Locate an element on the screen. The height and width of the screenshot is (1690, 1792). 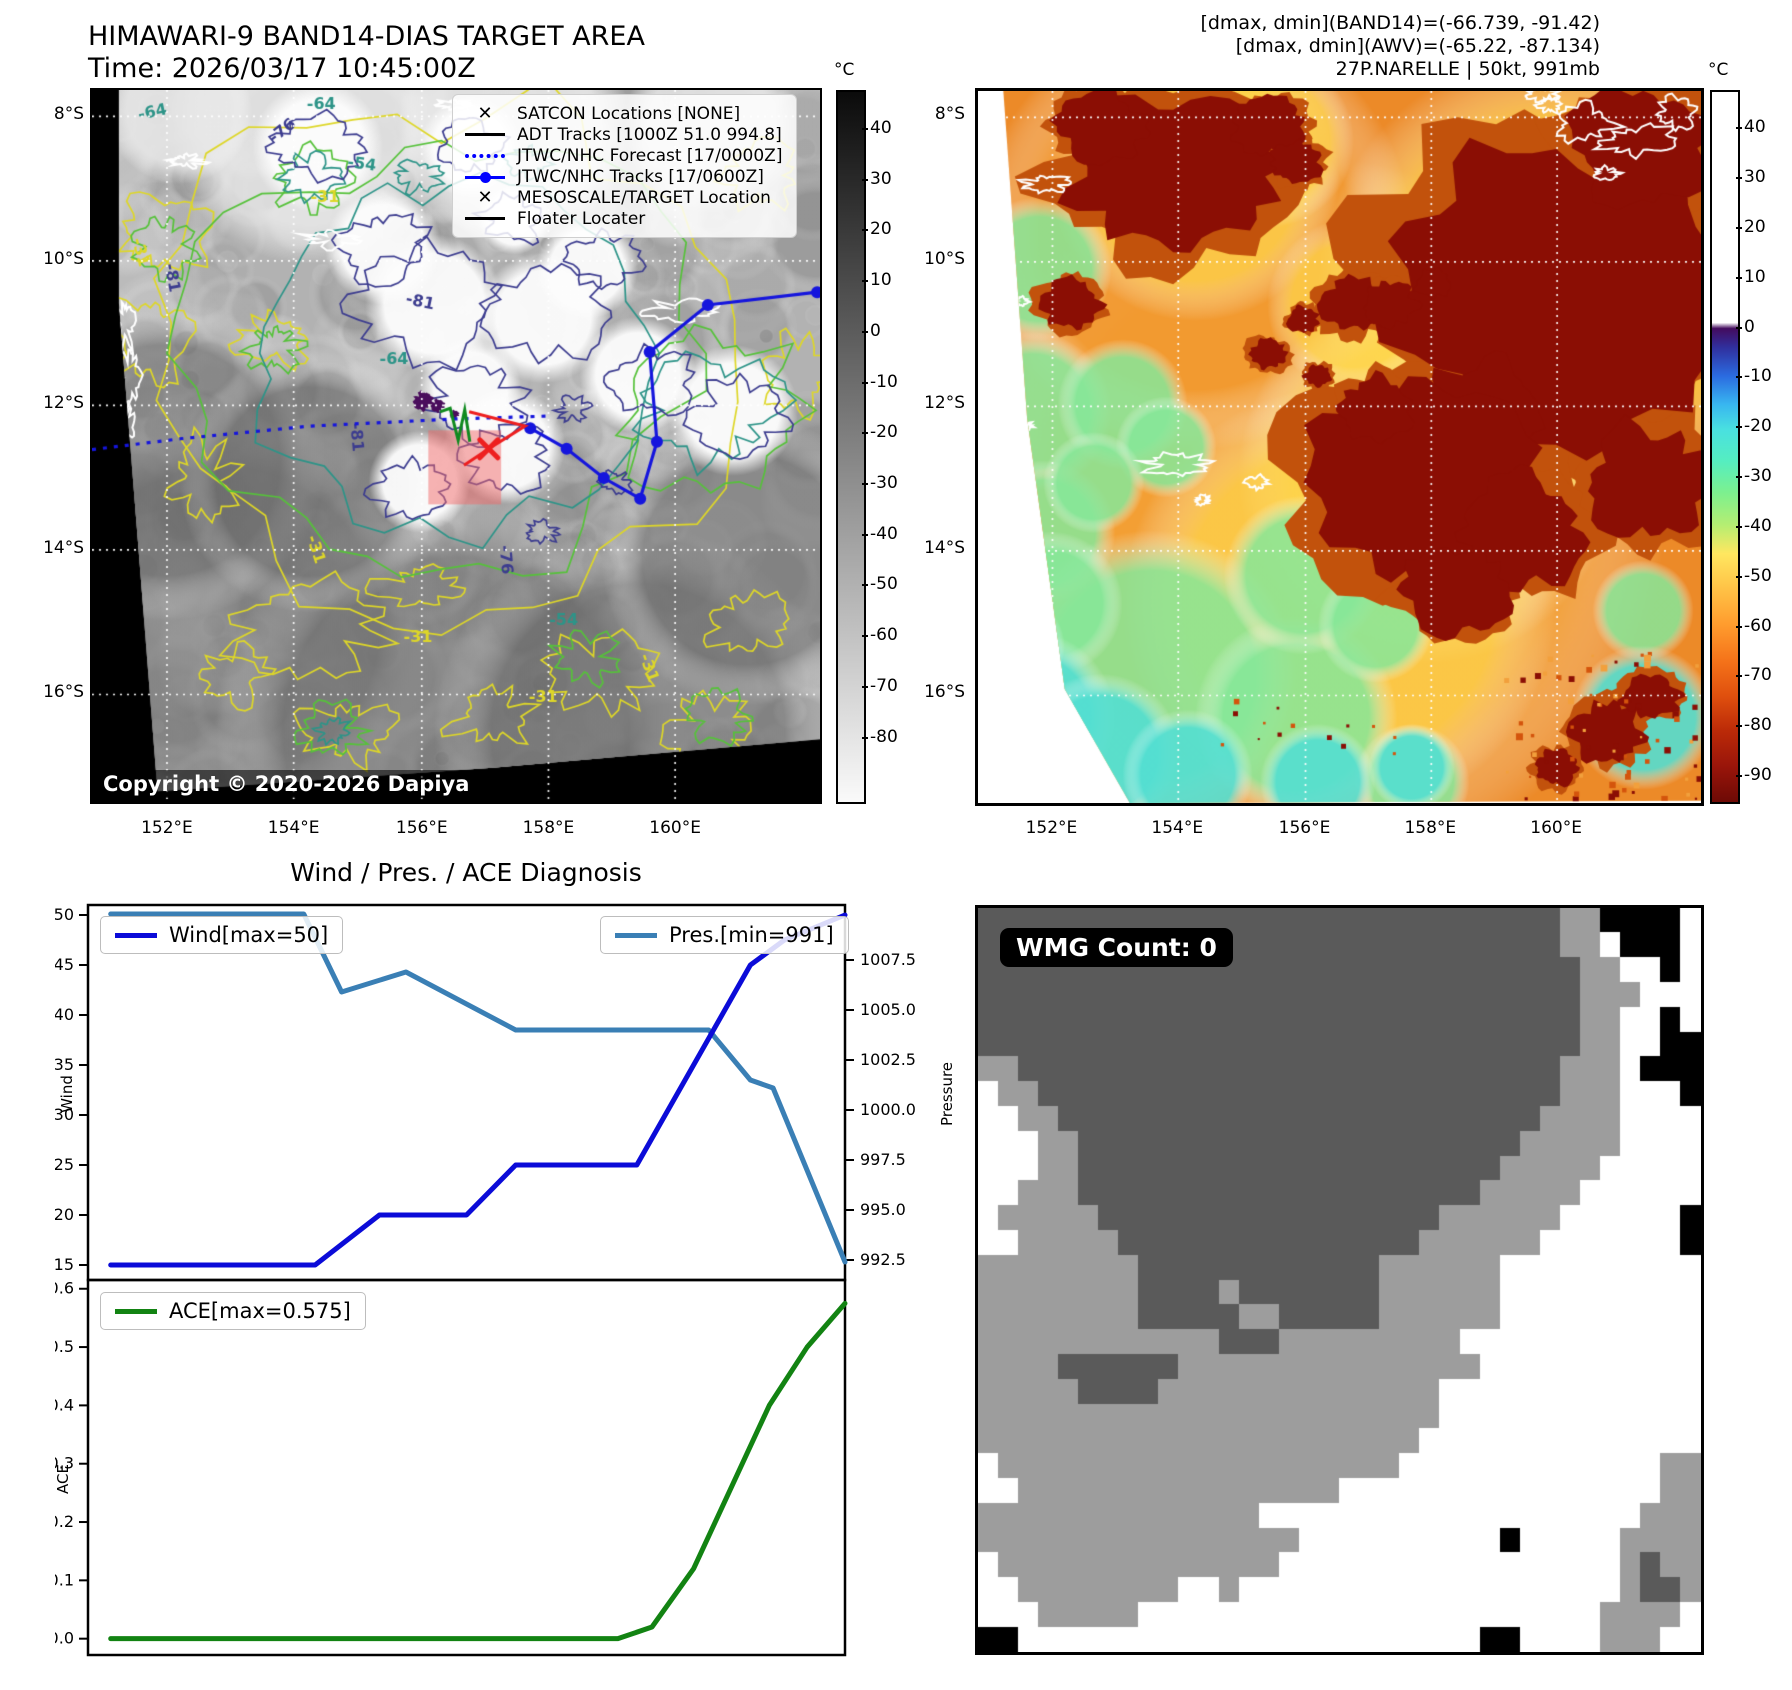
band14-colorbar-tick: -20 is located at coordinates (884, 432).